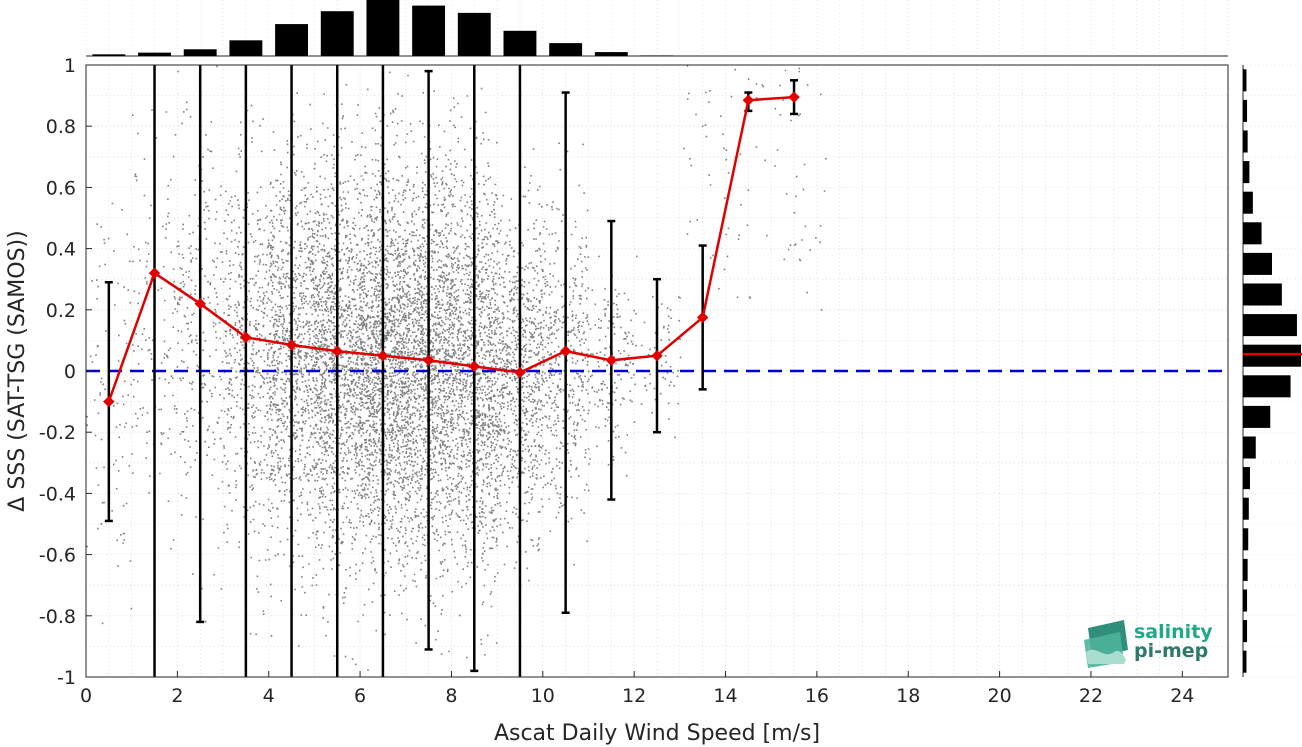 Image resolution: width=1302 pixels, height=747 pixels. Describe the element at coordinates (57, 494) in the screenshot. I see `y-tick-label: -0.4` at that location.